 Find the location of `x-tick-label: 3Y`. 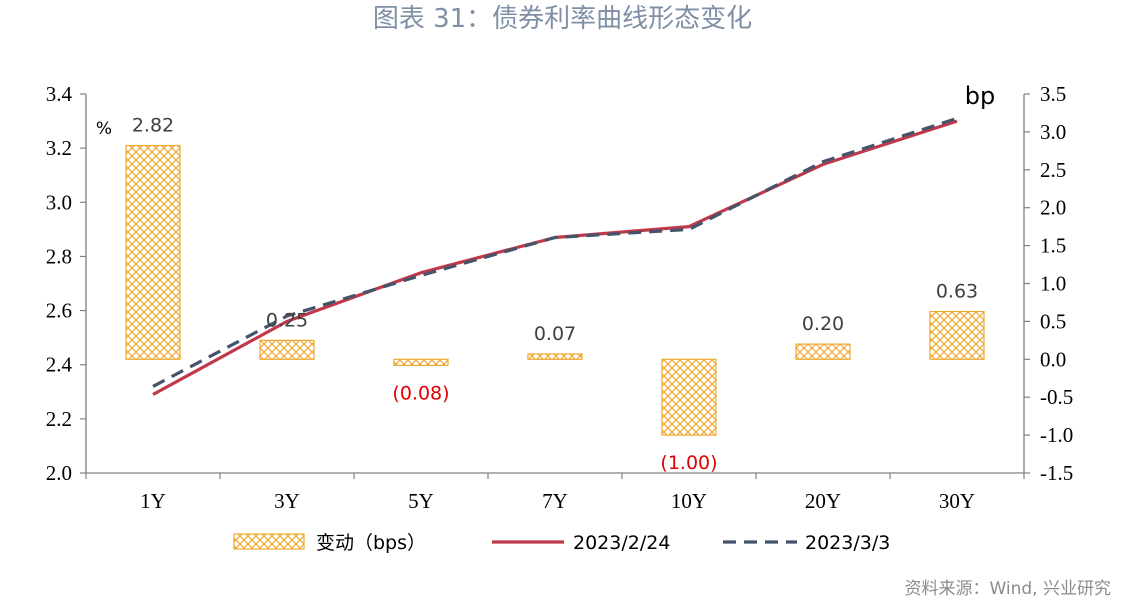

x-tick-label: 3Y is located at coordinates (287, 501).